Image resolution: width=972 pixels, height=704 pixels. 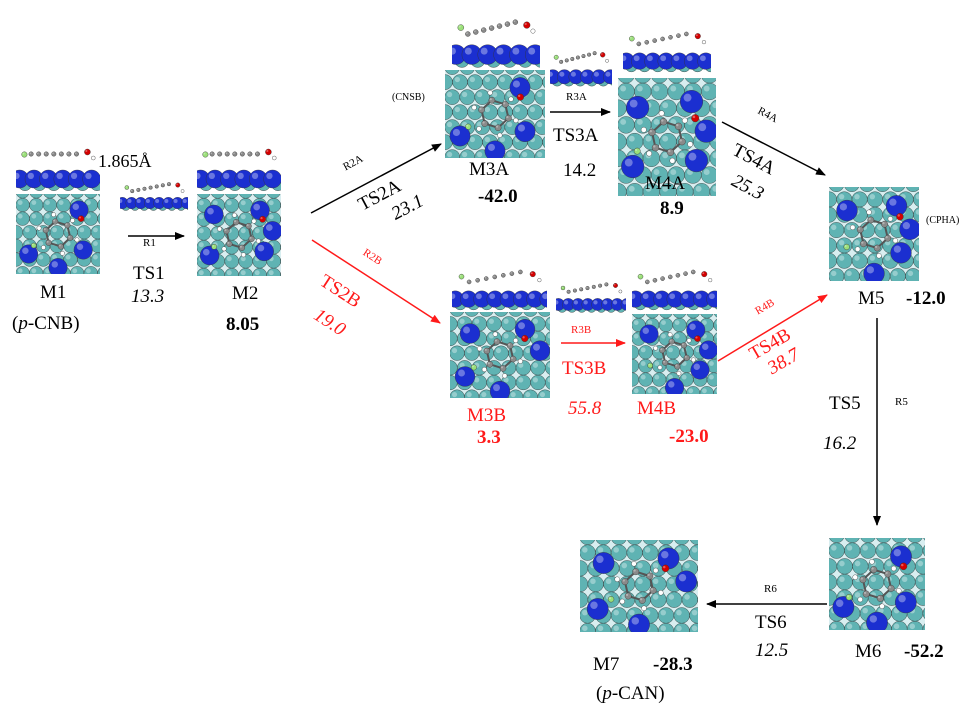 I want to click on structure-m3b-side, so click(x=499, y=289).